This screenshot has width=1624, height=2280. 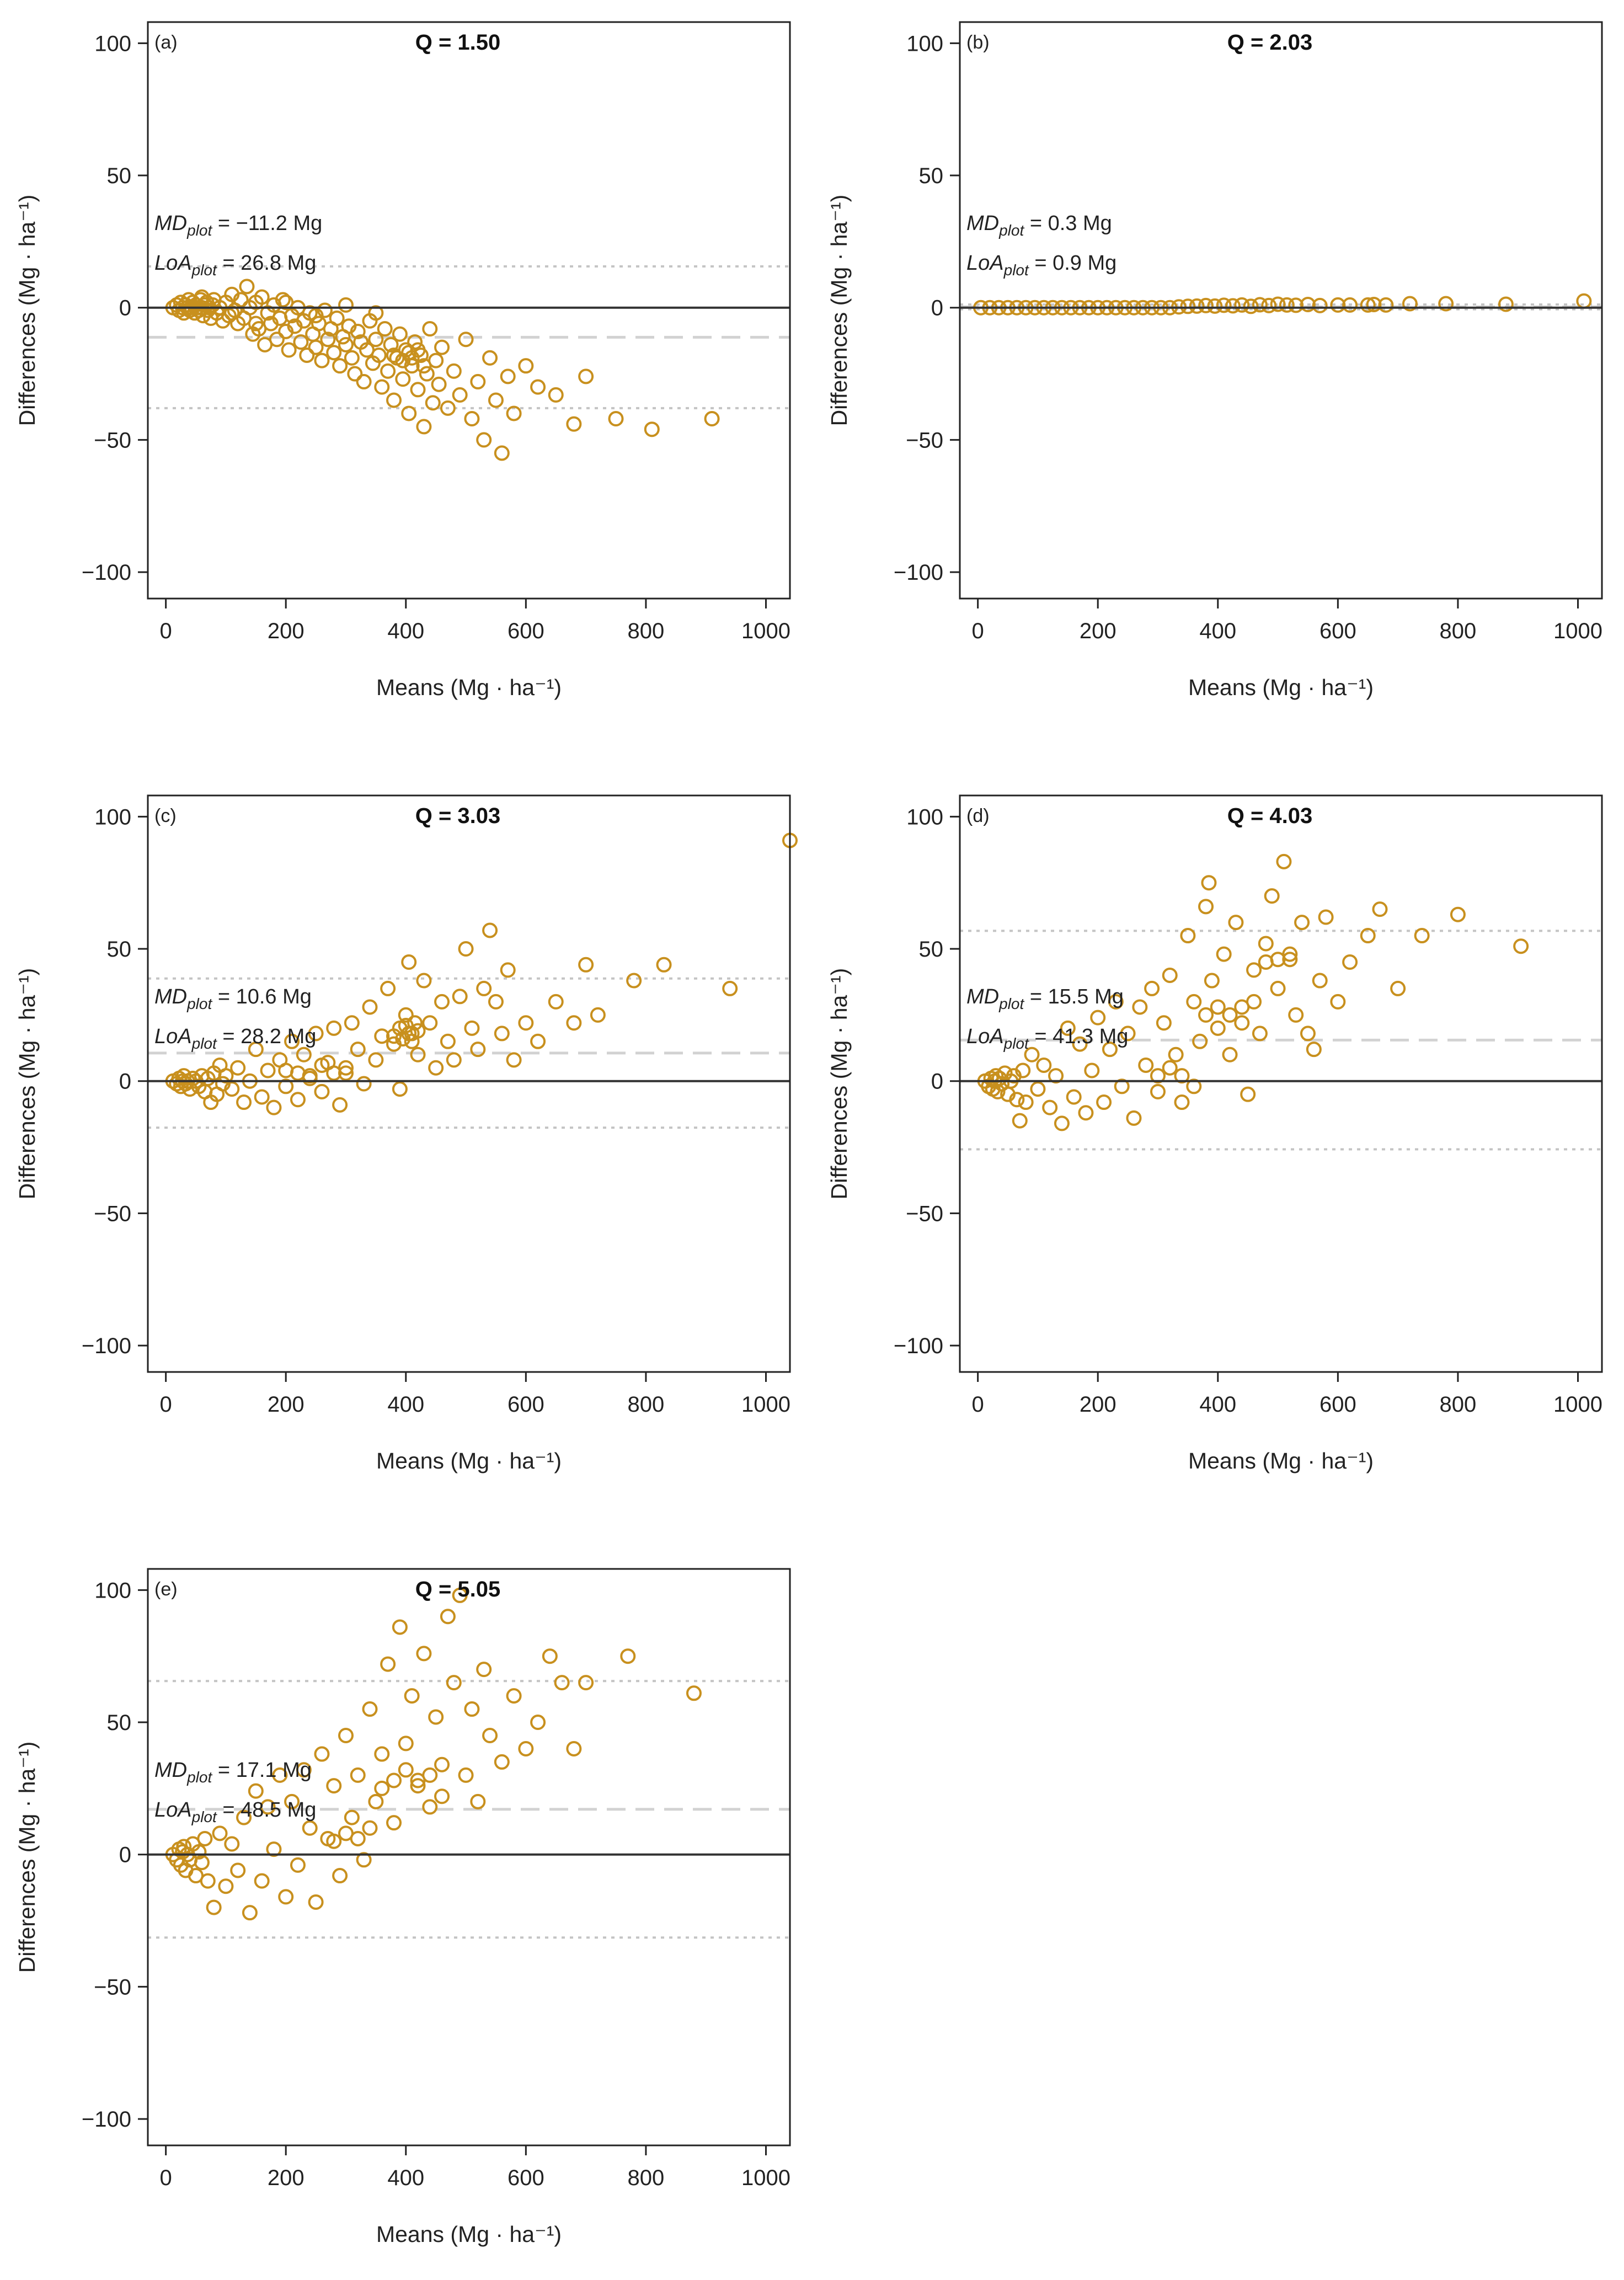 What do you see at coordinates (235, 1038) in the screenshot?
I see `loa-annotation: LoAplot = 28.2 Mg` at bounding box center [235, 1038].